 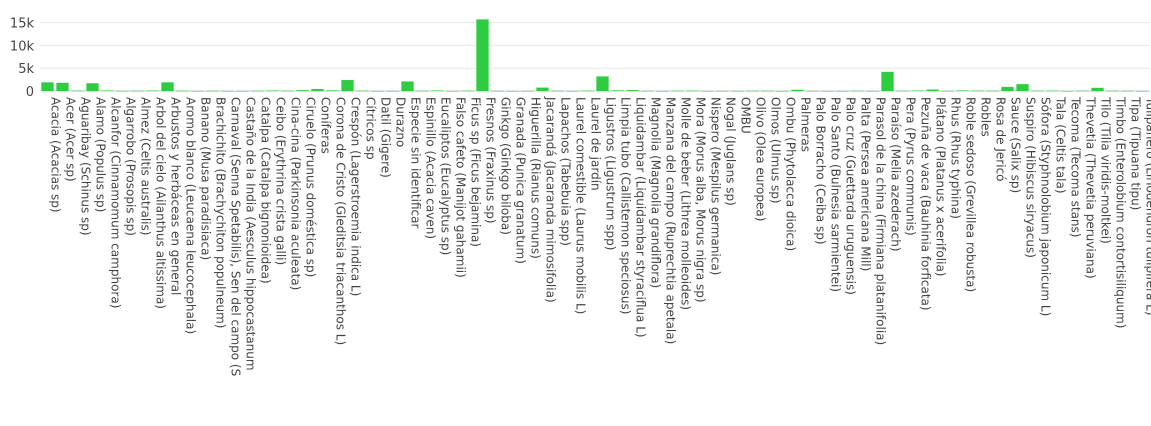 I want to click on x-tick-label: Palta (Persea americana Mill), so click(x=866, y=184).